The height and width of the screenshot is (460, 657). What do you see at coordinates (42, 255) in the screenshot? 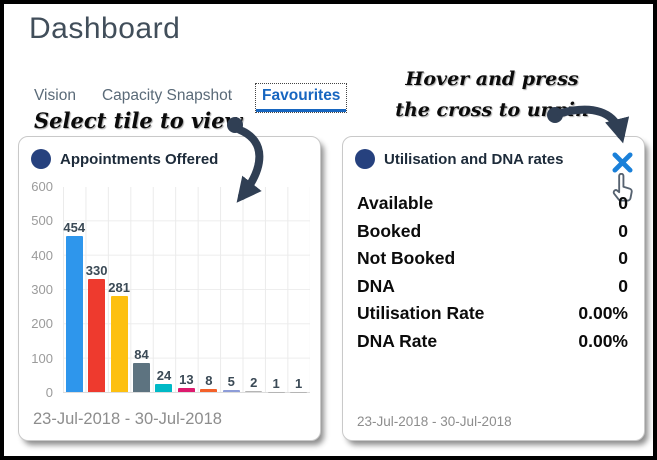
I see `y-axis-tick: 400` at bounding box center [42, 255].